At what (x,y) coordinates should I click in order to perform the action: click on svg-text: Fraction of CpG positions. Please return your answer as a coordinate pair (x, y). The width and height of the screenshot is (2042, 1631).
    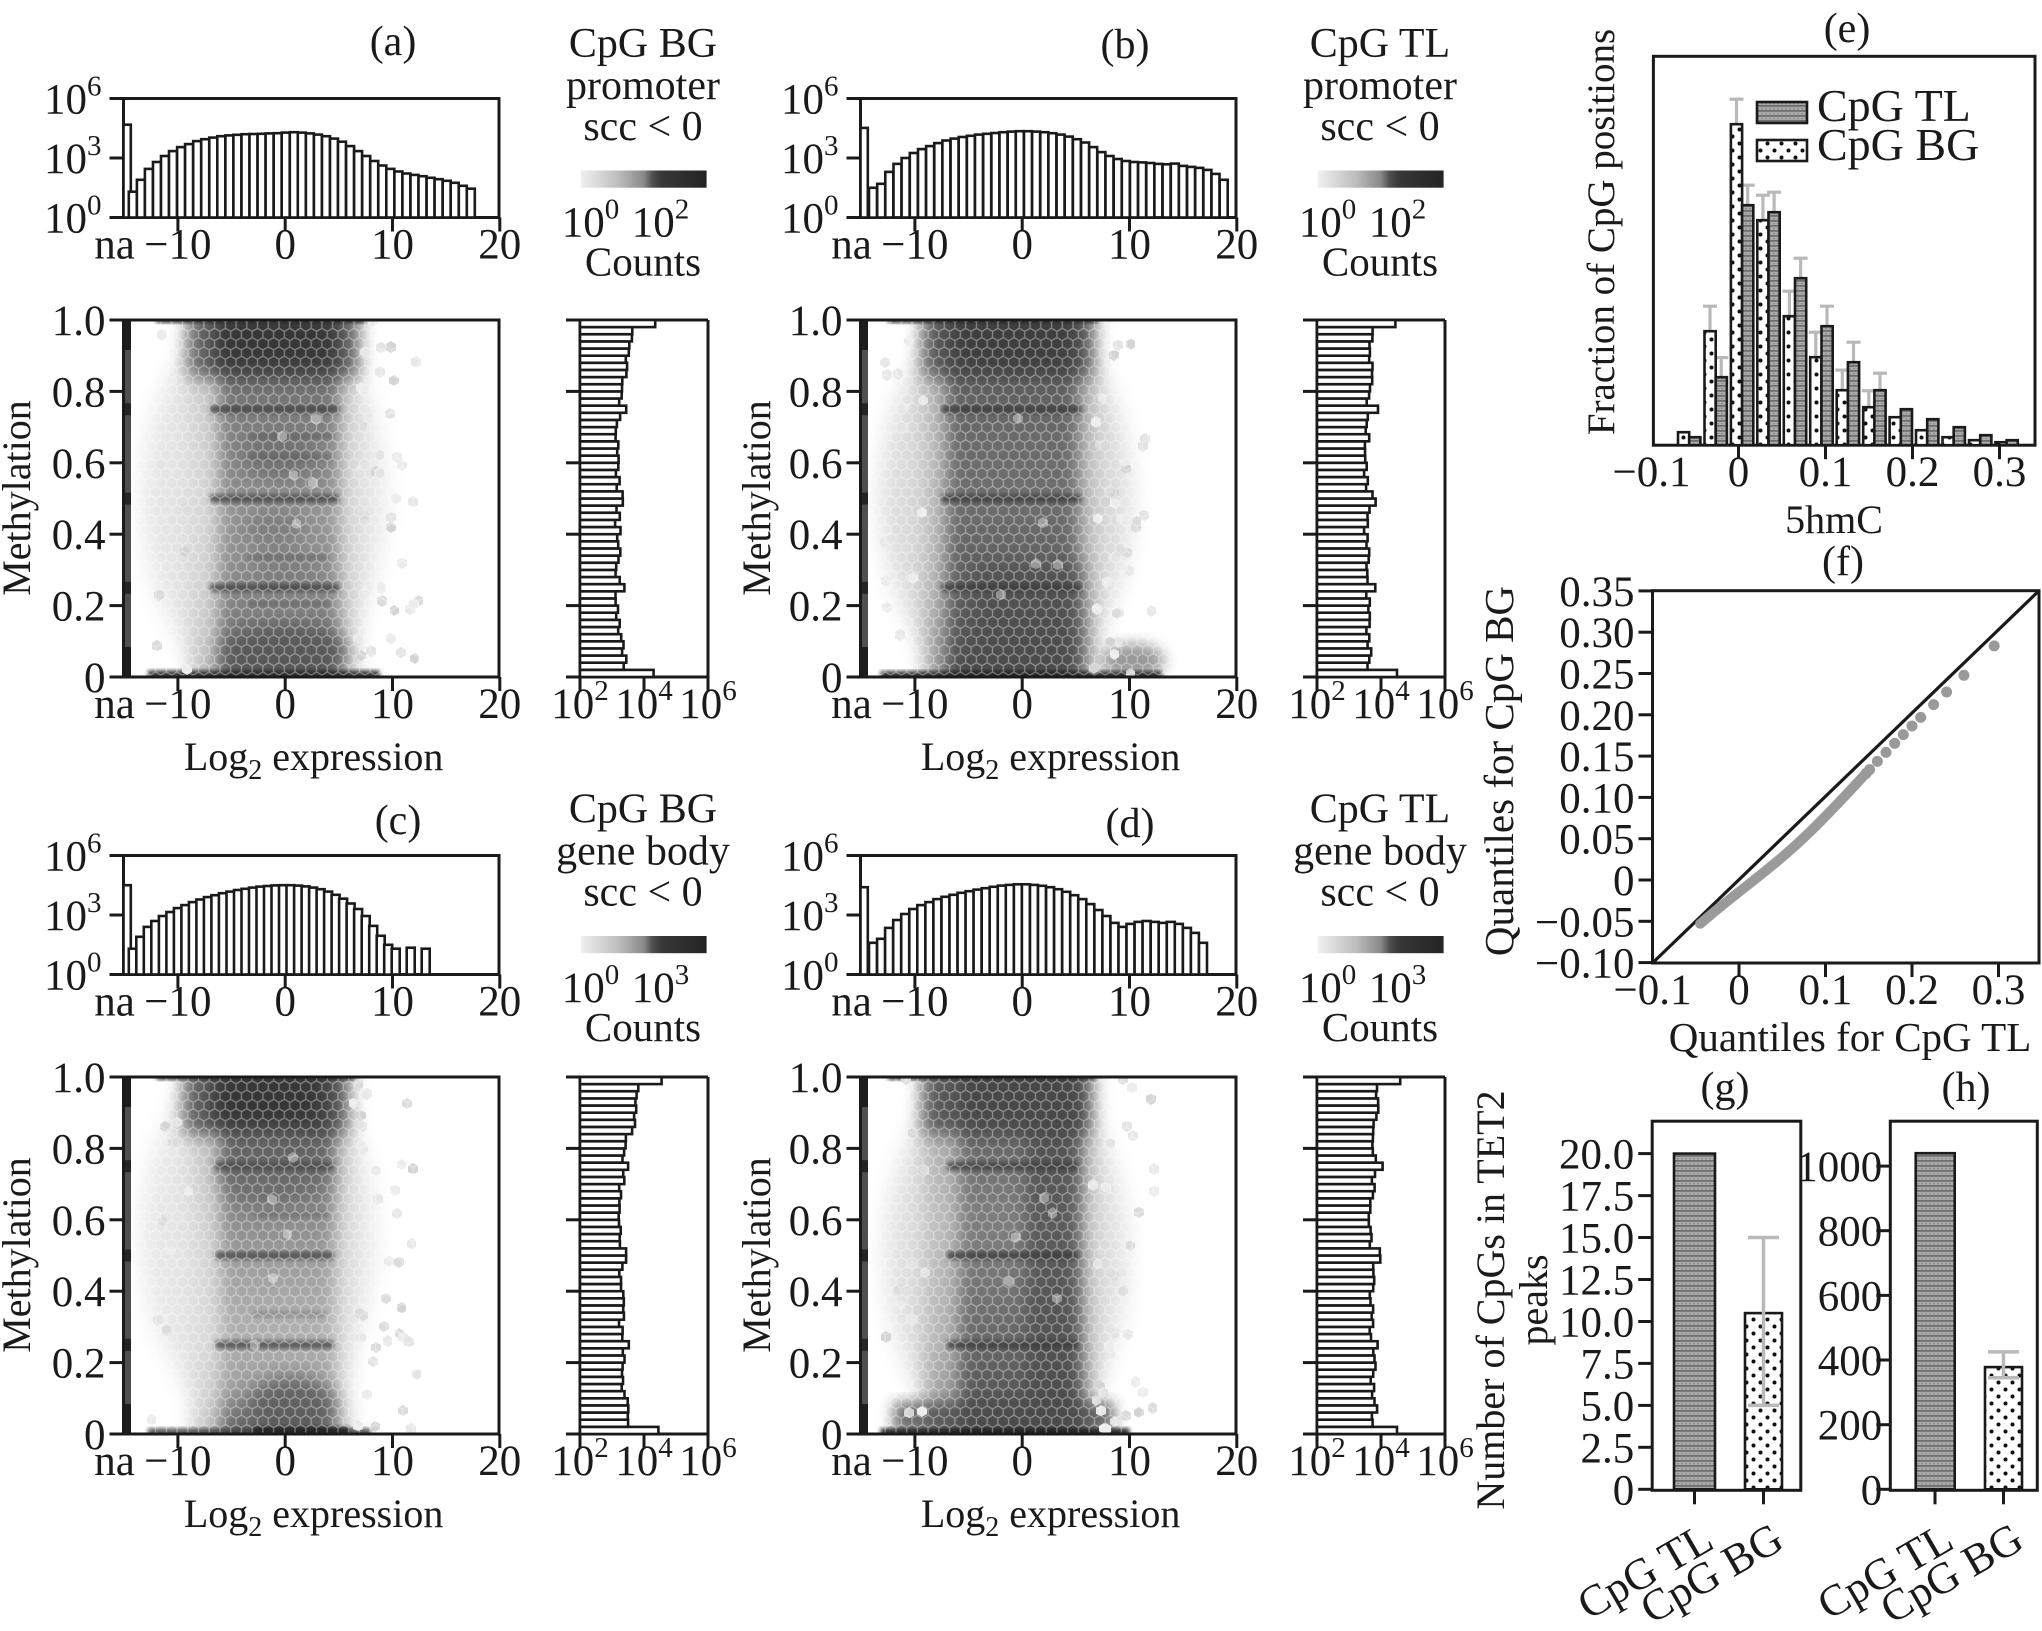
    Looking at the image, I should click on (1601, 232).